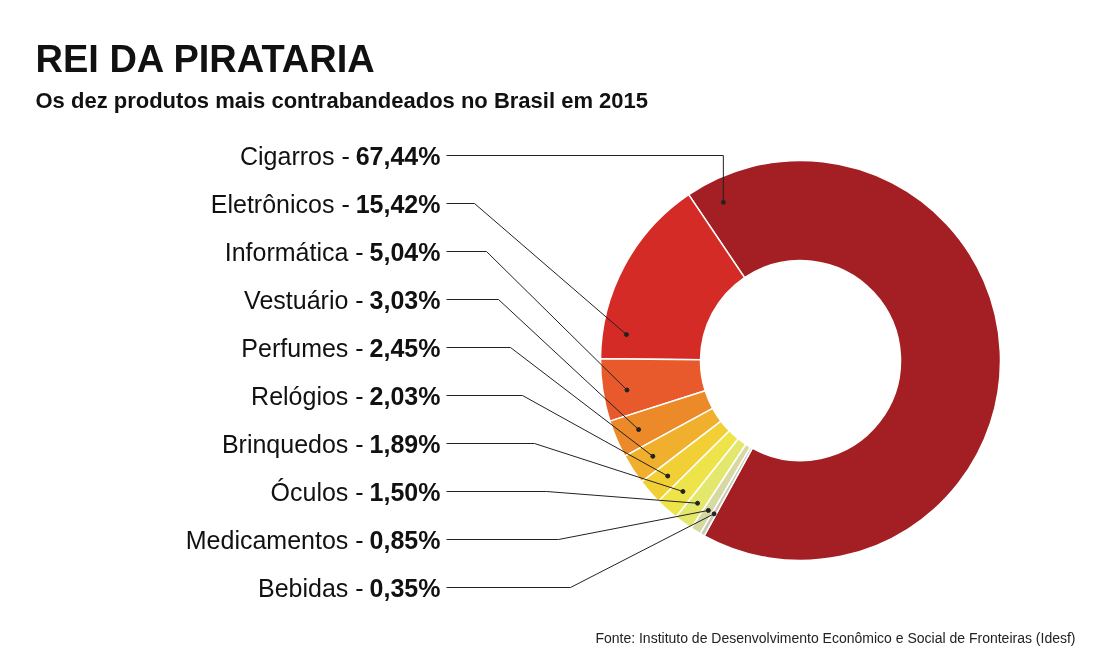 This screenshot has height=666, width=1093. I want to click on slice-label: Brinquedos -, so click(292, 443).